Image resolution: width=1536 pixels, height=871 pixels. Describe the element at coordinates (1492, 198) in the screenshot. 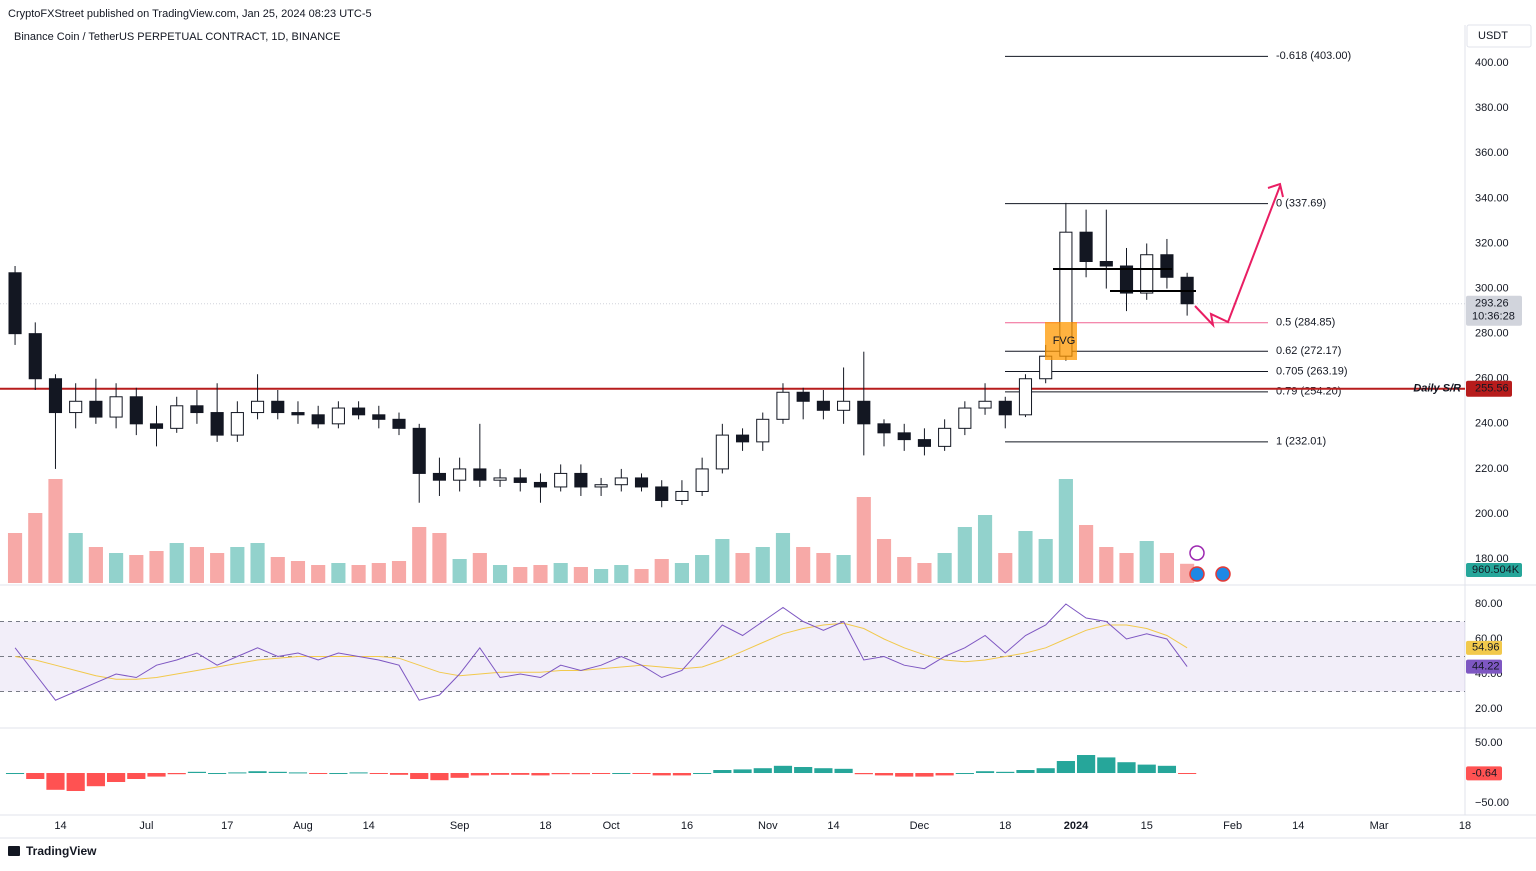

I see `y-tick-label: 340.00` at that location.